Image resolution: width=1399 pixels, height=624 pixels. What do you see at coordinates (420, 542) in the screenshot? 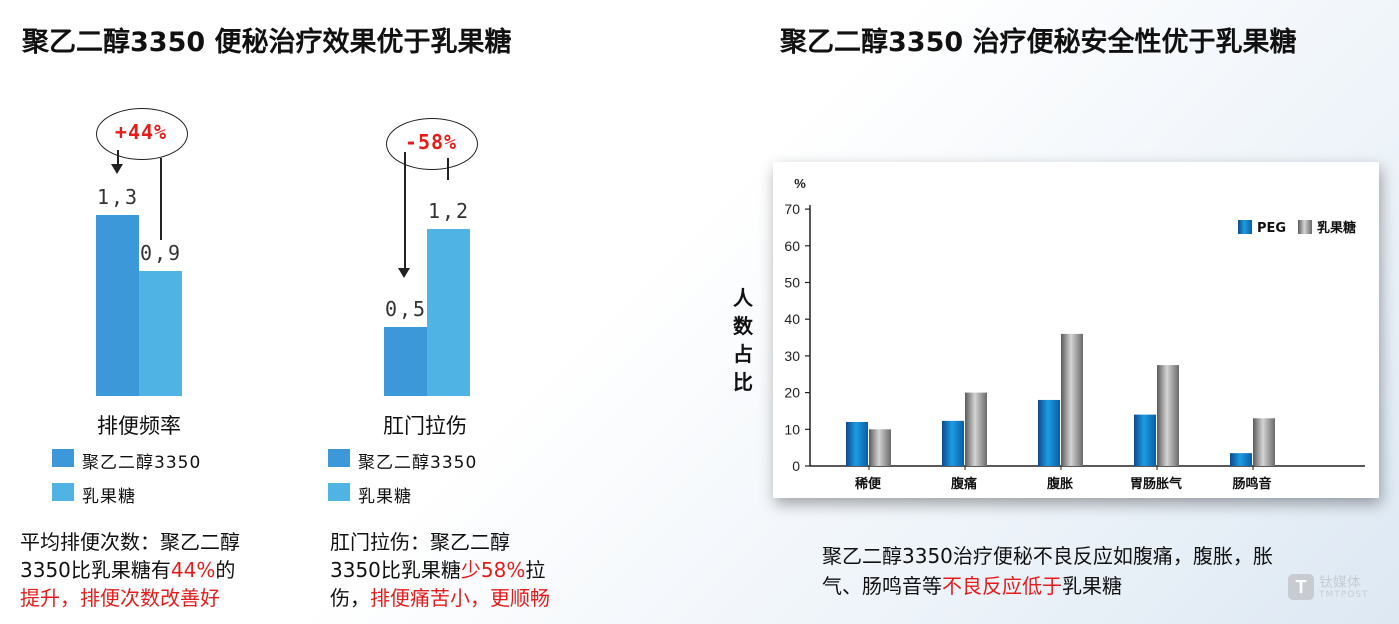
I see `note-line: 肛门拉伤：聚乙二醇` at bounding box center [420, 542].